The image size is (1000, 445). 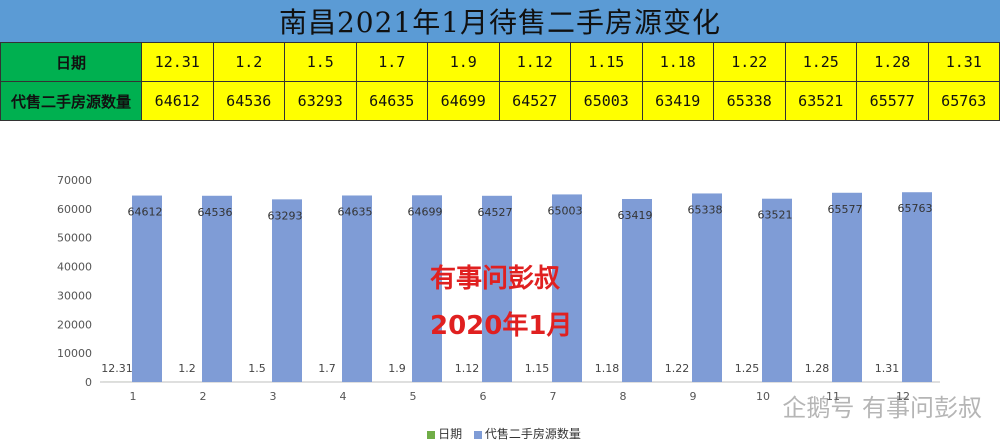 I want to click on data-label-count: 64527, so click(x=495, y=212).